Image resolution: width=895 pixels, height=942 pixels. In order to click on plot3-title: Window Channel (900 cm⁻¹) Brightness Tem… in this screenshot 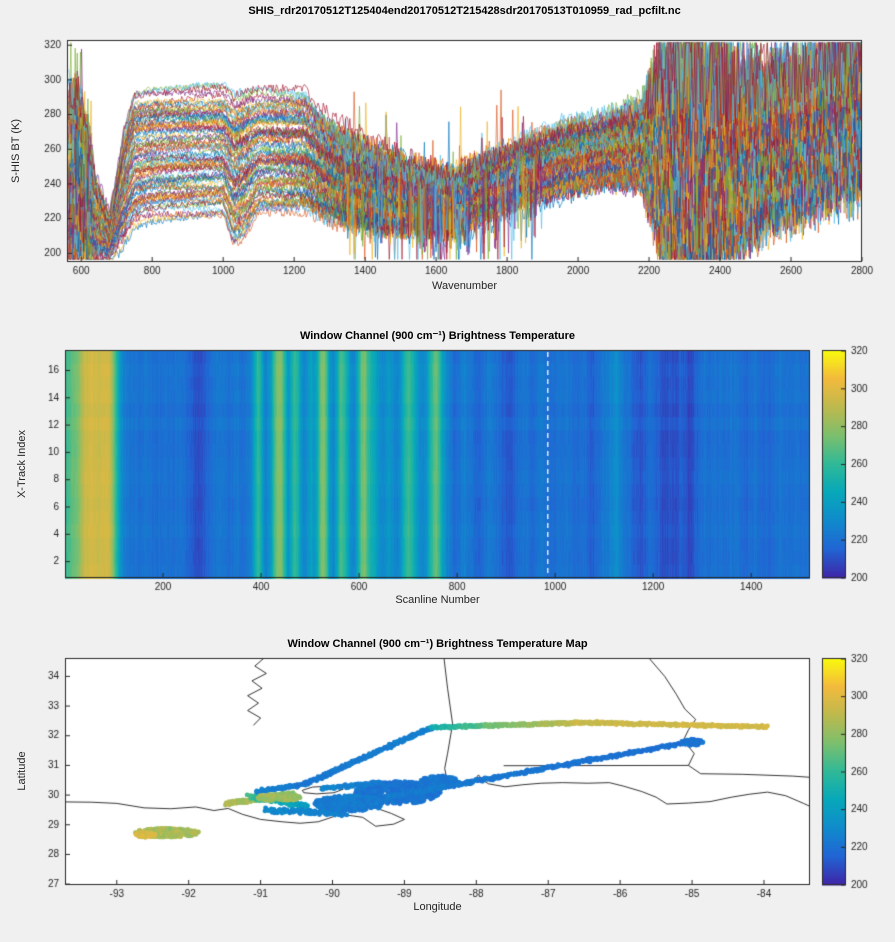, I will do `click(437, 644)`.